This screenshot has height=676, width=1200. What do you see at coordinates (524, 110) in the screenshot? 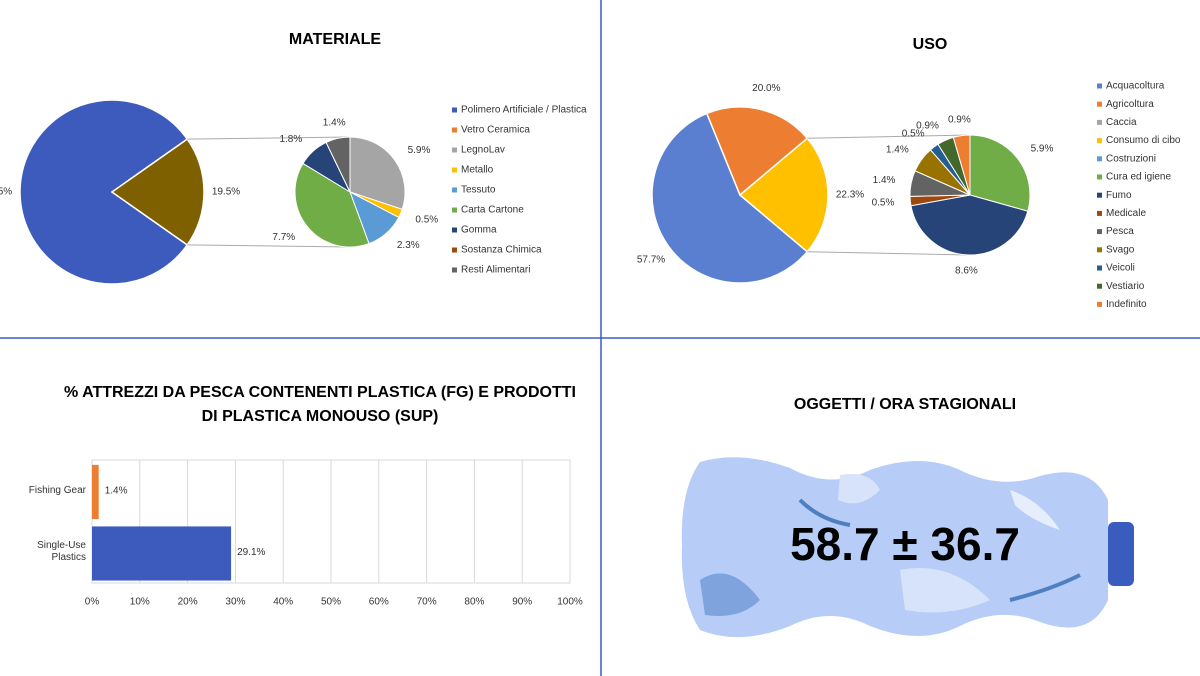
I see `legend-label: Polimero Artificiale / Plastica` at bounding box center [524, 110].